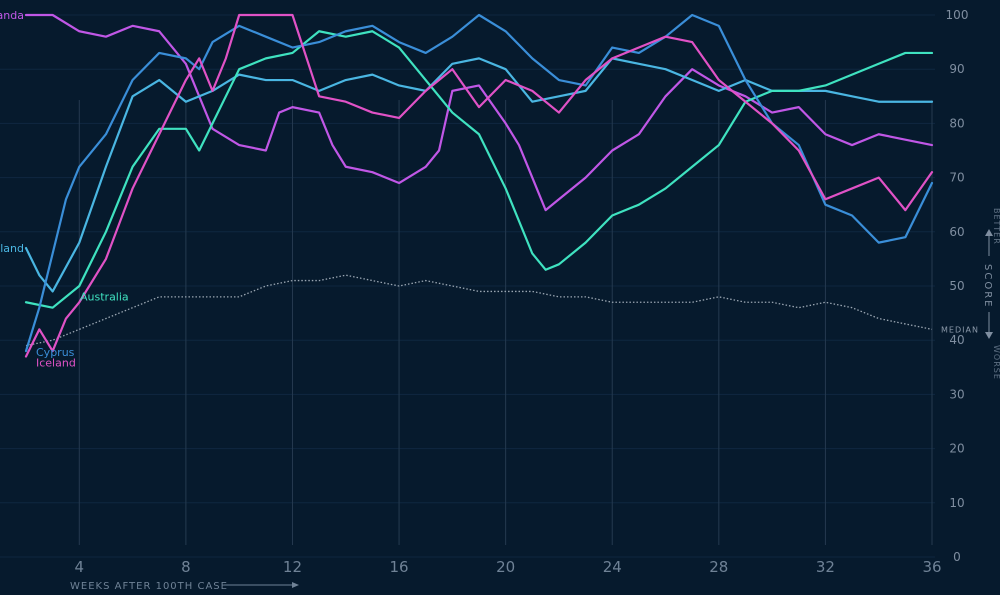 This screenshot has width=1000, height=595. I want to click on x-axis-label: WEEKS AFTER 100TH CASE, so click(149, 586).